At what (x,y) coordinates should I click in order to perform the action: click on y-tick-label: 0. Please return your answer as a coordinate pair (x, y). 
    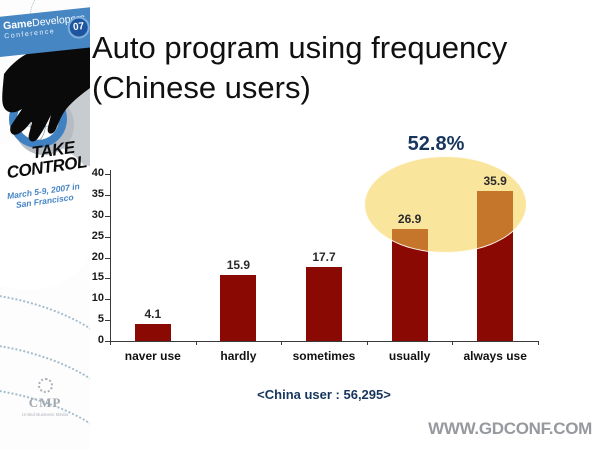
    Looking at the image, I should click on (100, 340).